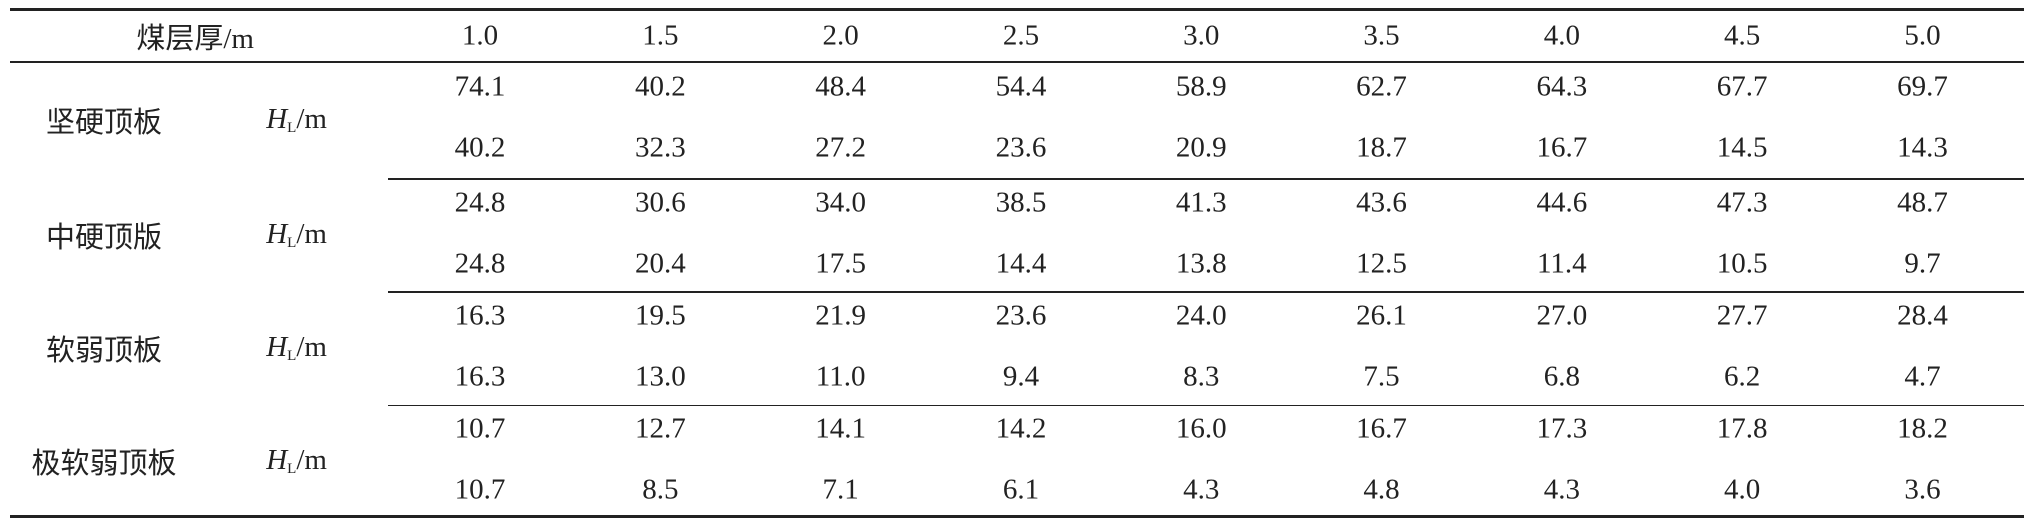  I want to click on cell: 8.5, so click(660, 489).